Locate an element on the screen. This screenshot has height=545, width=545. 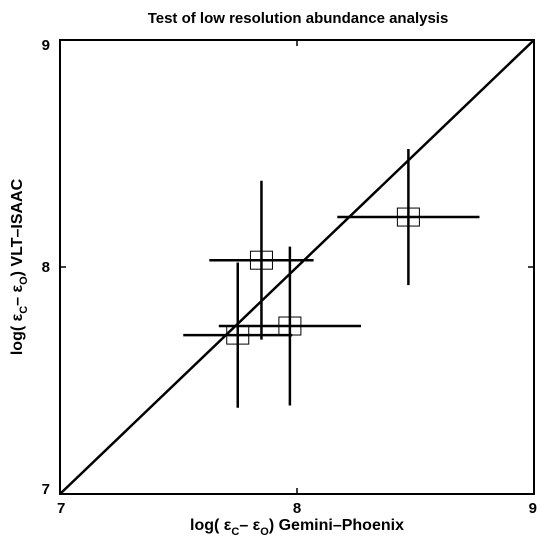
y-tick-label: 9 is located at coordinates (46, 45).